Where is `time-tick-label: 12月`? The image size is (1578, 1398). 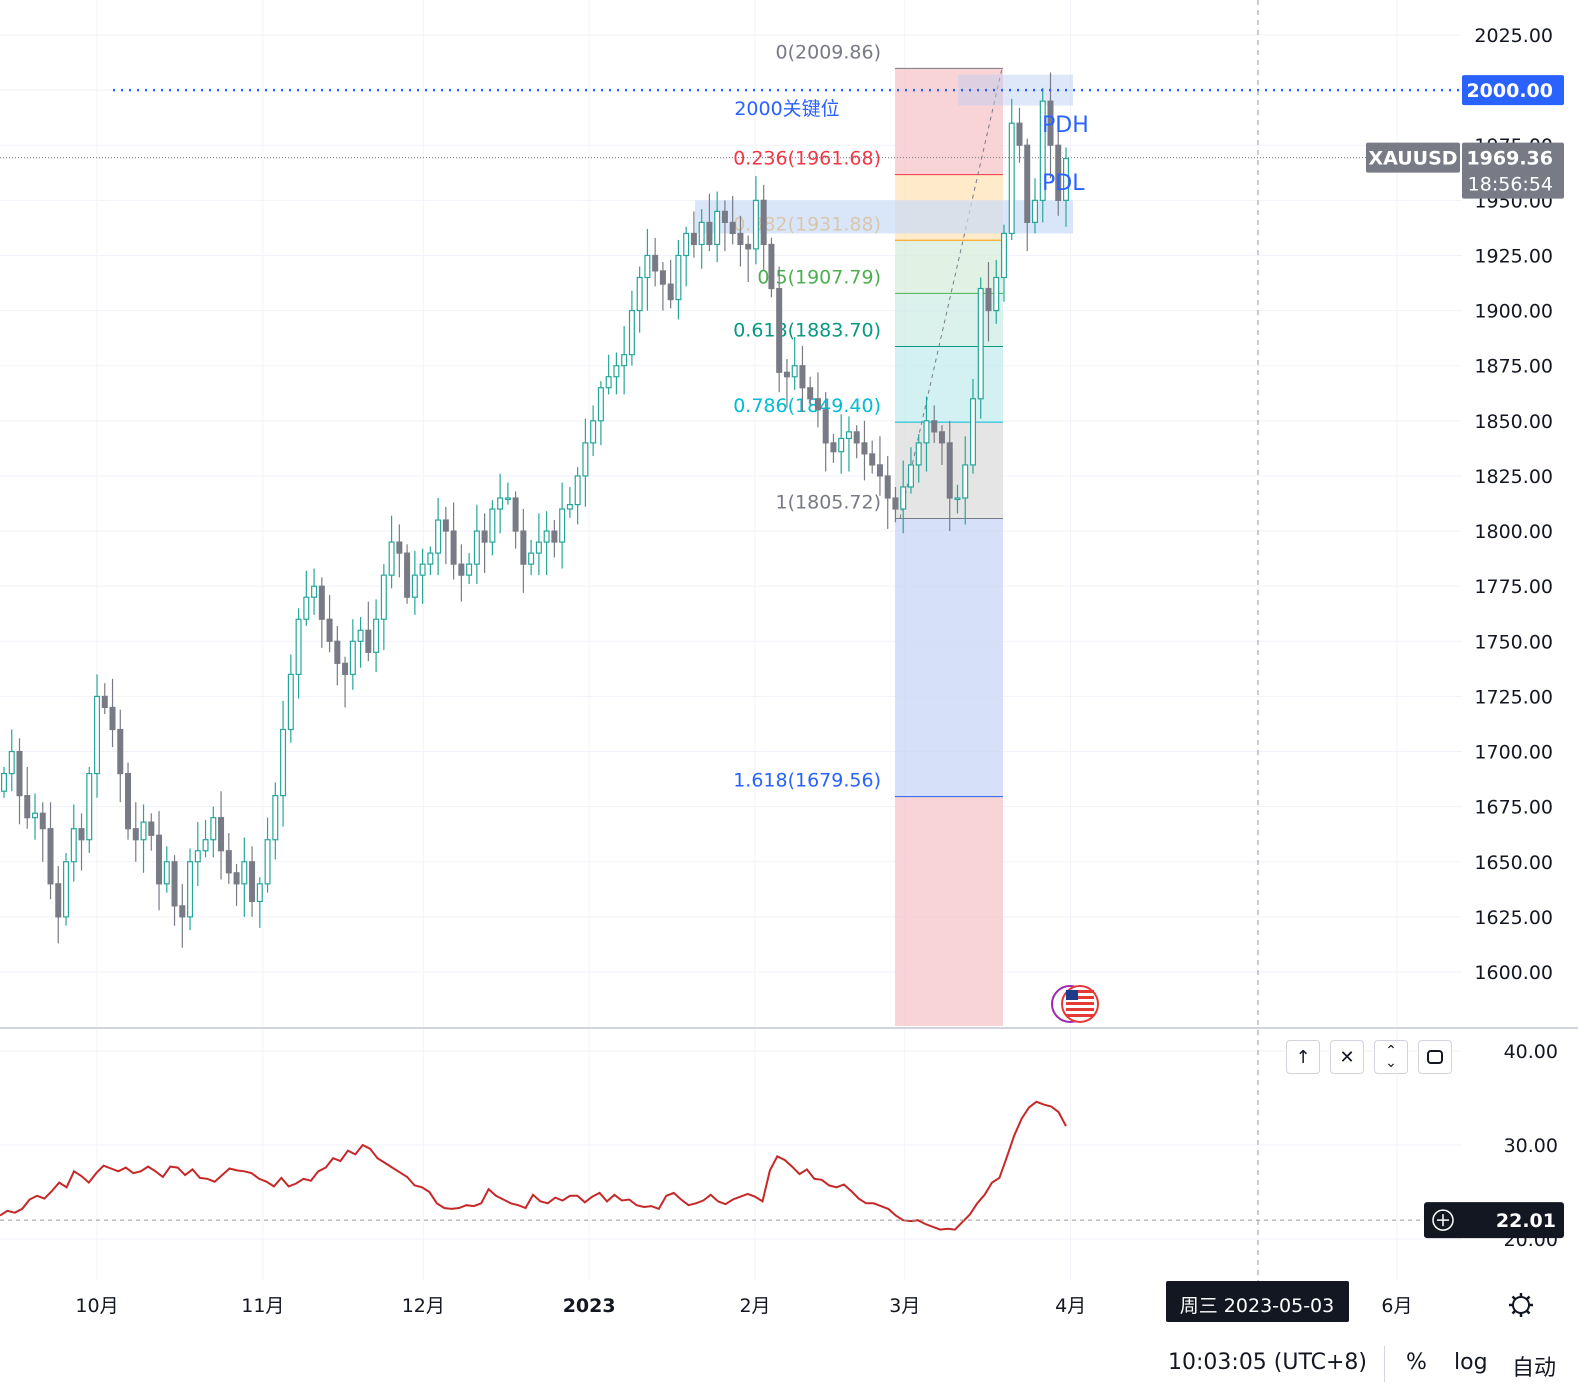 time-tick-label: 12月 is located at coordinates (423, 1306).